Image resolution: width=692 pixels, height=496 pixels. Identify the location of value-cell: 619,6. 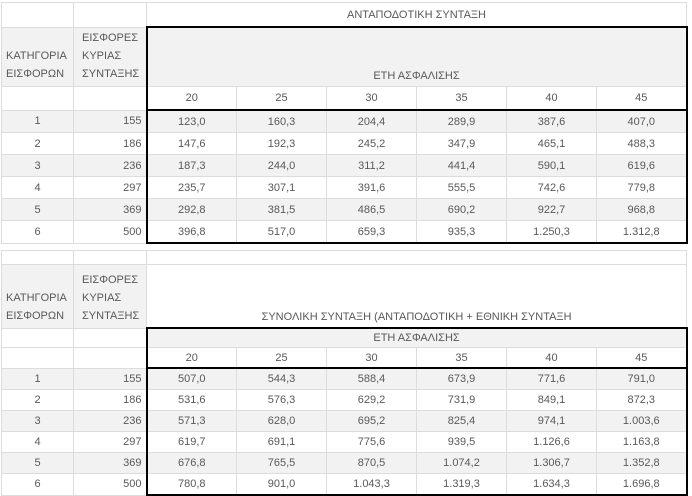
(641, 165).